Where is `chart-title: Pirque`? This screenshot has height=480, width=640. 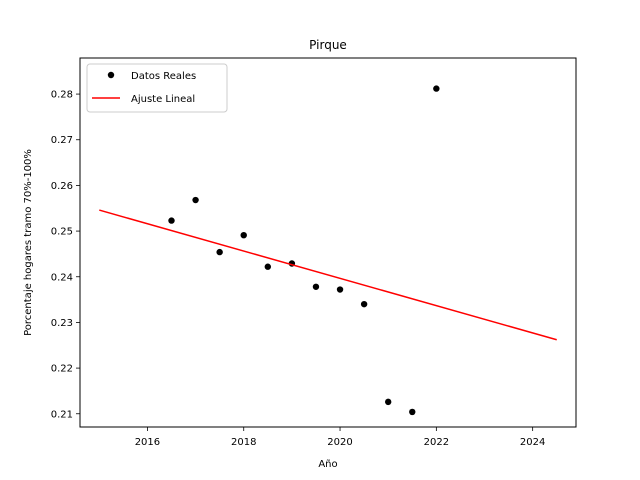
chart-title: Pirque is located at coordinates (328, 45).